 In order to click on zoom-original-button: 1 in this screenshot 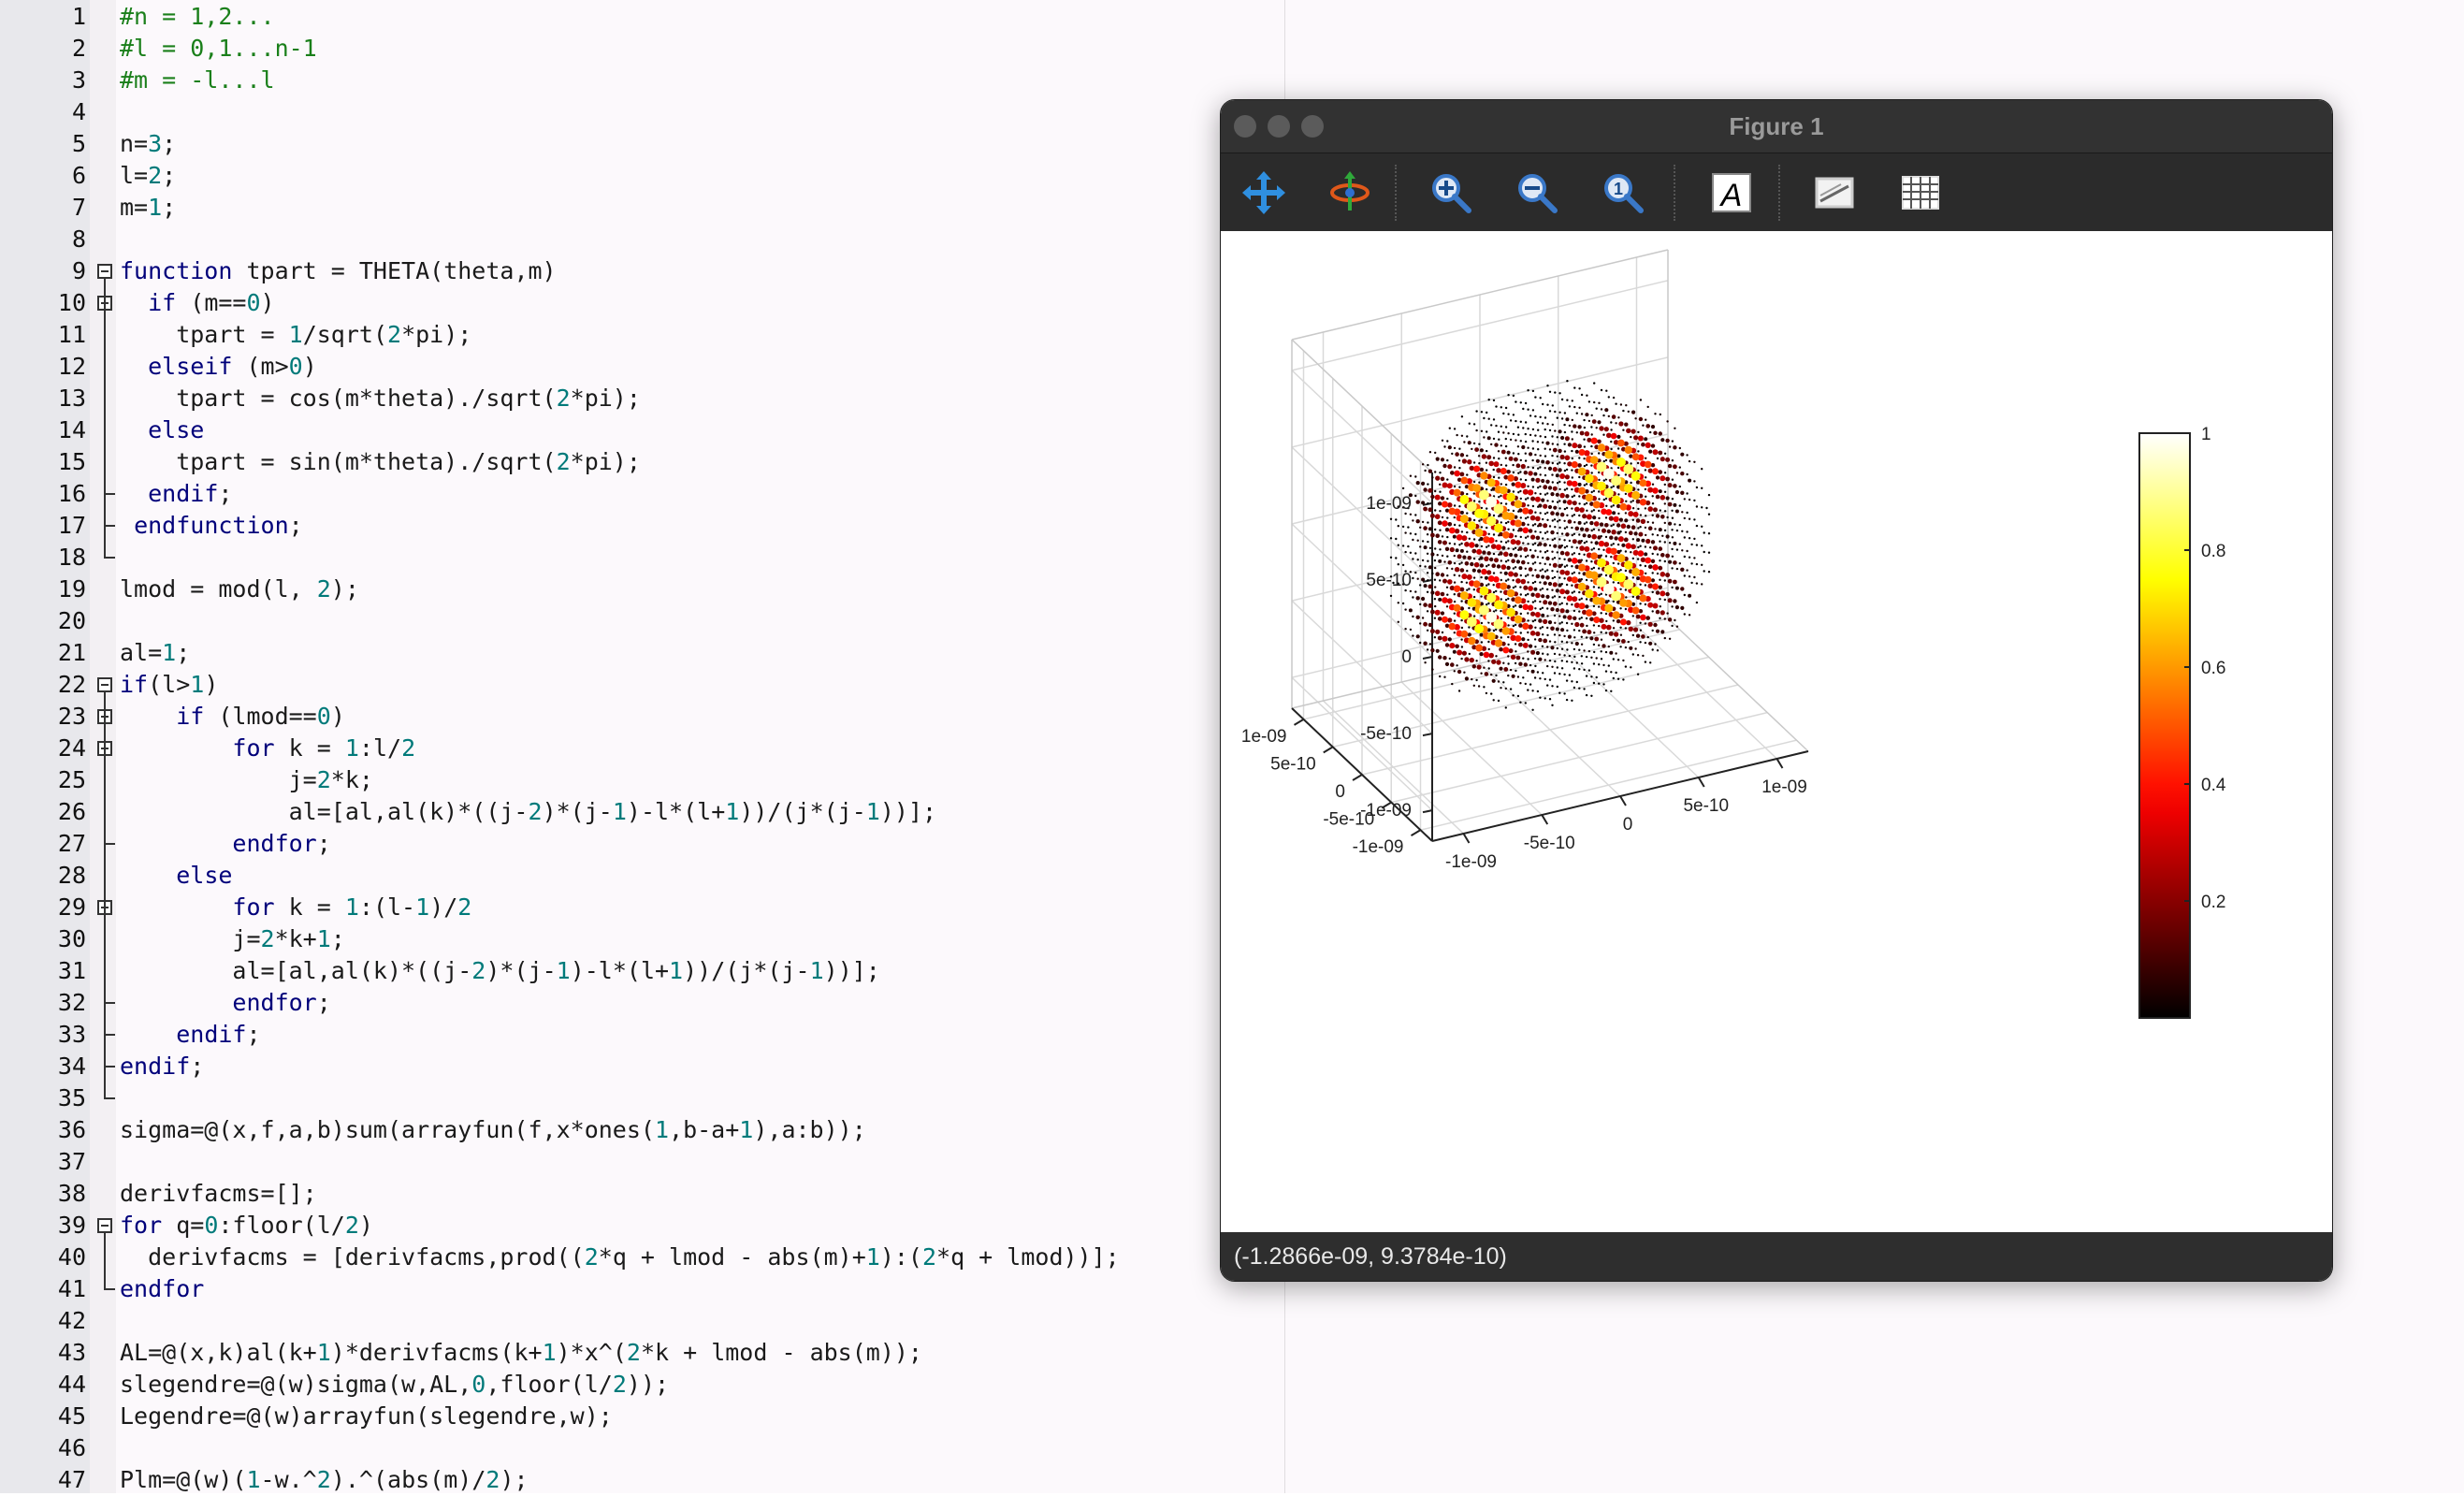, I will do `click(1623, 193)`.